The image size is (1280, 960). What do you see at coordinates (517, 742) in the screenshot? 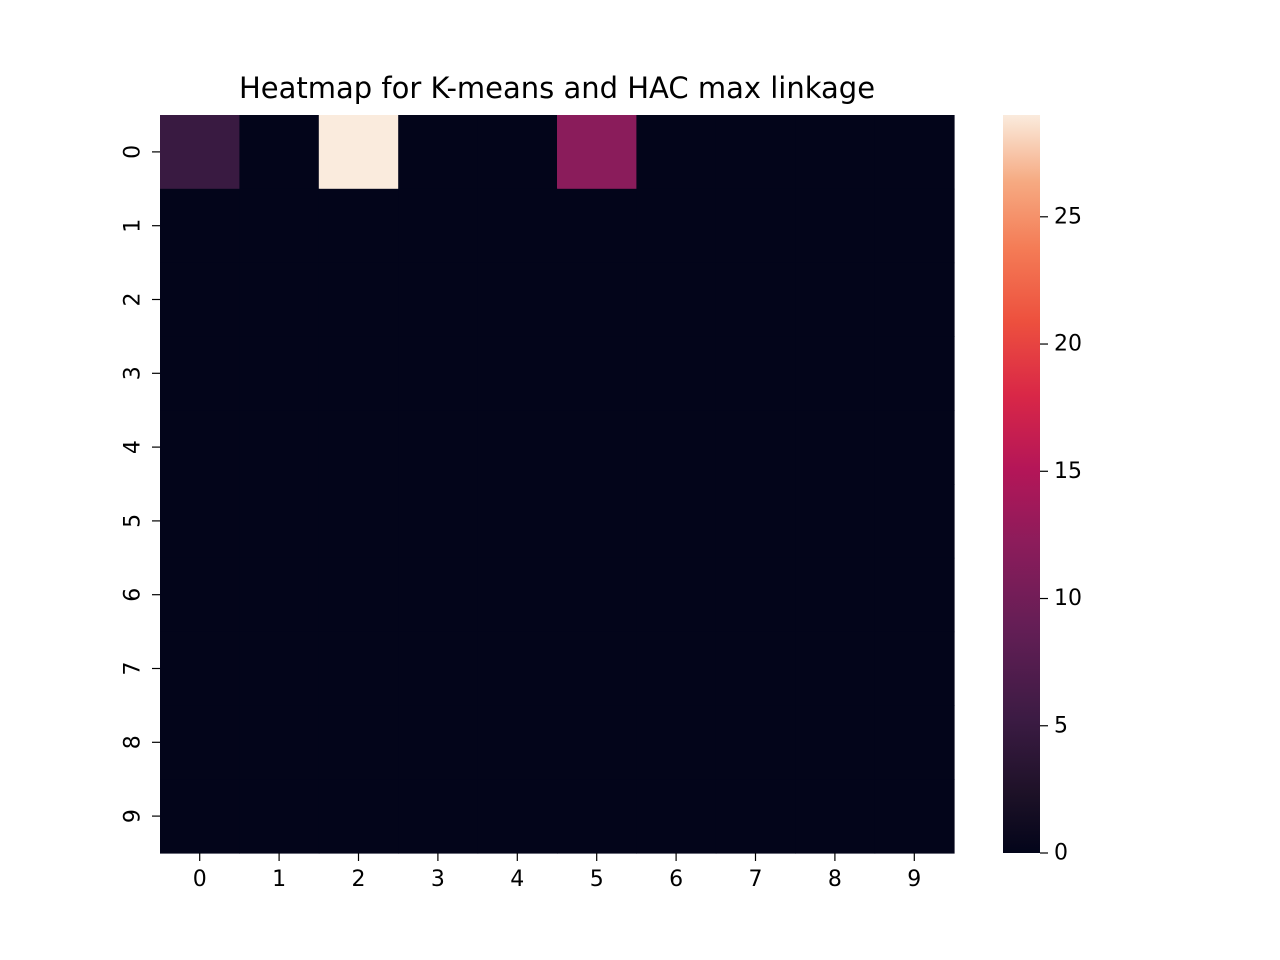
I see `heatmap-cell-r8-c4` at bounding box center [517, 742].